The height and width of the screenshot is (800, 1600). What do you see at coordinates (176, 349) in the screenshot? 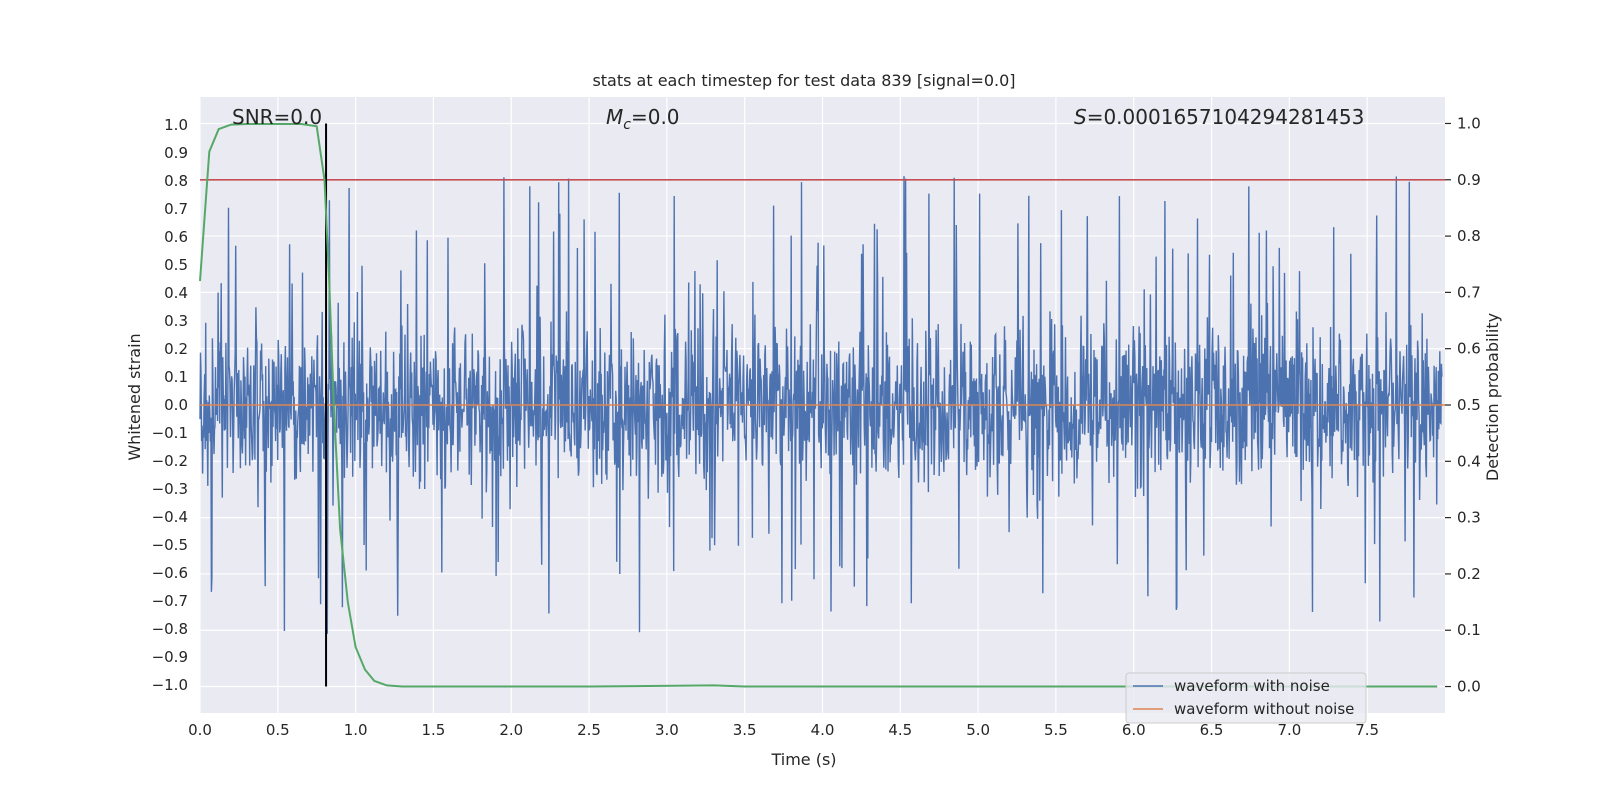
I see `y-tick-label: 0.2` at bounding box center [176, 349].